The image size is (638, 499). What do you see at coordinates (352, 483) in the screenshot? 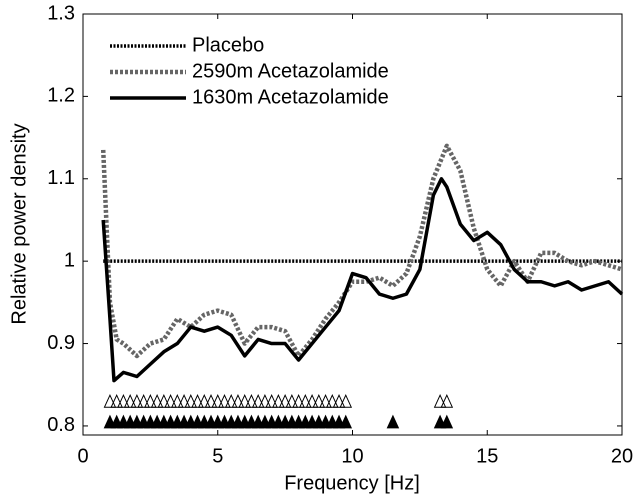
I see `x-axis-label: Frequency [Hz]` at bounding box center [352, 483].